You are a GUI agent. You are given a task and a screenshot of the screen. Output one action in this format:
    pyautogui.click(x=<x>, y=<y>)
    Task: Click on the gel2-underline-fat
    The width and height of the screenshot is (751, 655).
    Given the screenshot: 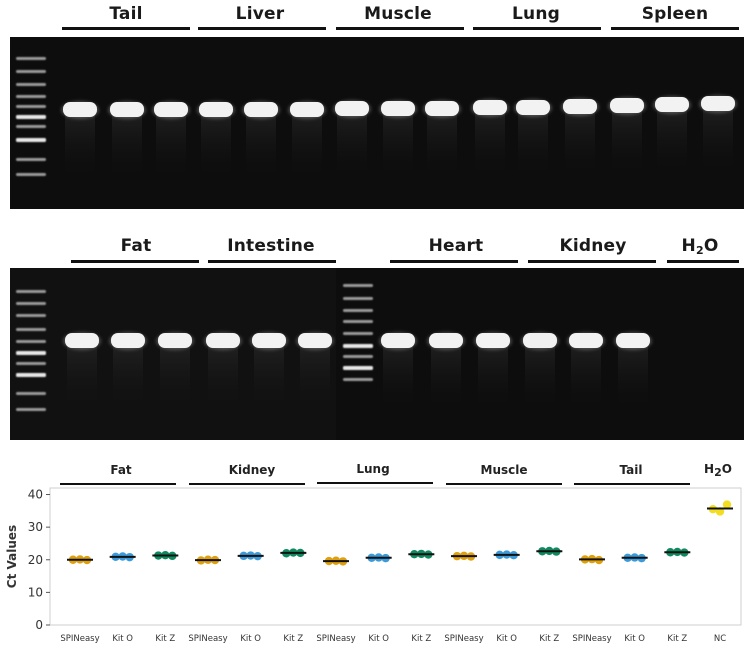 What is the action you would take?
    pyautogui.click(x=135, y=261)
    